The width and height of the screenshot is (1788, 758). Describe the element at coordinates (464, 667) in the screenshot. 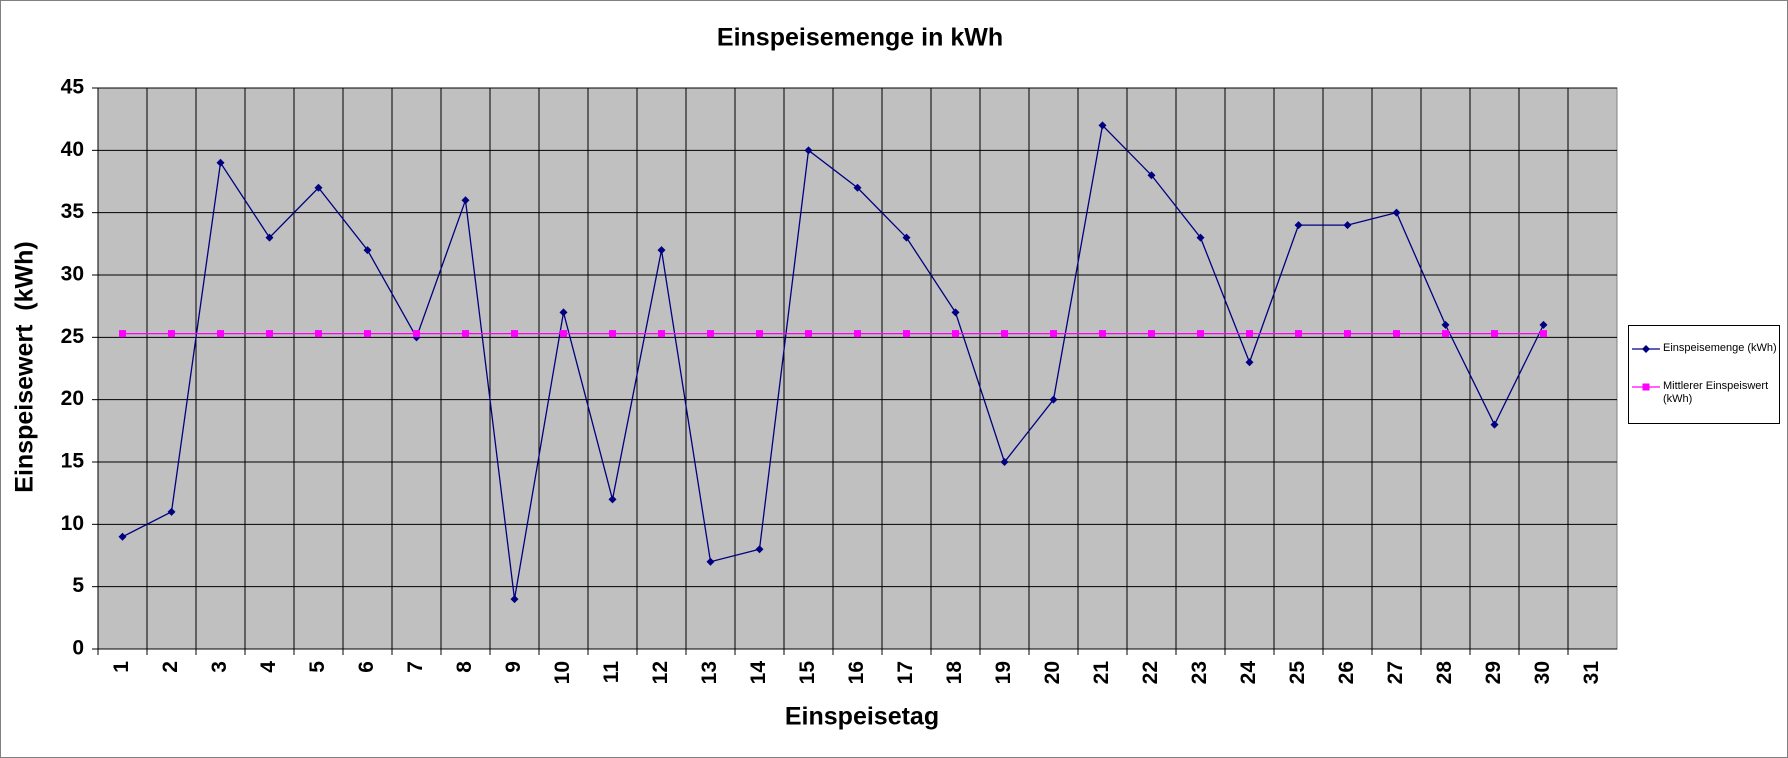

I see `x-tick-label: 8` at that location.